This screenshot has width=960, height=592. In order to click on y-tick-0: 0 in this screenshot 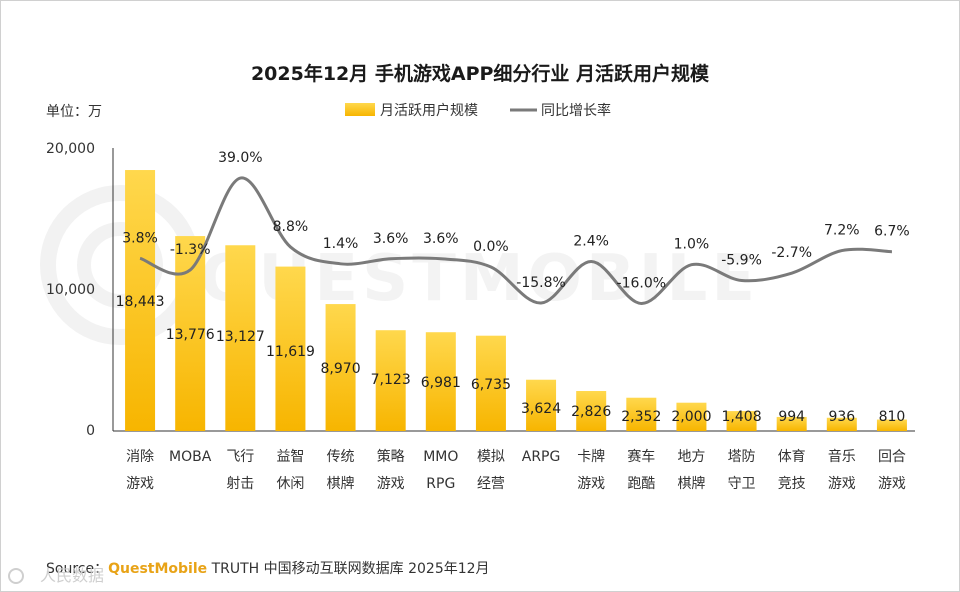, I will do `click(90, 431)`.